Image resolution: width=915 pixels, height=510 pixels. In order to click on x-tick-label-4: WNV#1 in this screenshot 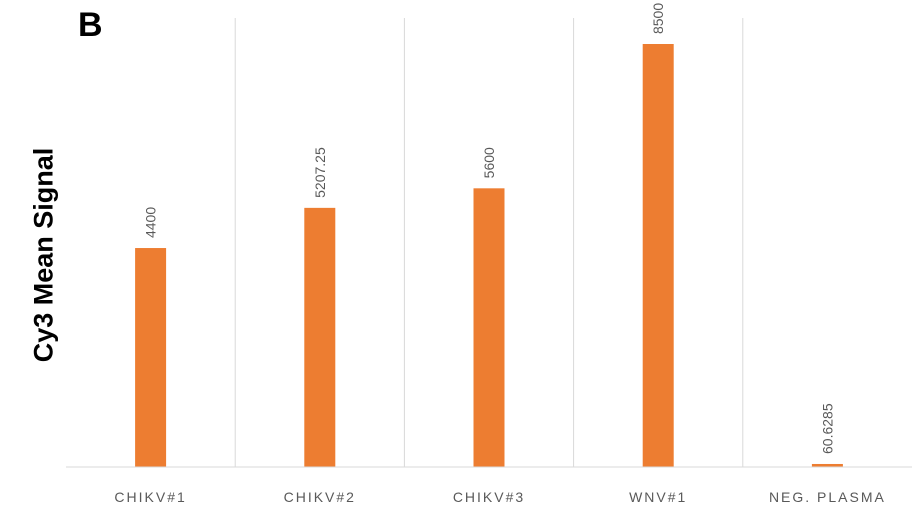, I will do `click(658, 497)`.